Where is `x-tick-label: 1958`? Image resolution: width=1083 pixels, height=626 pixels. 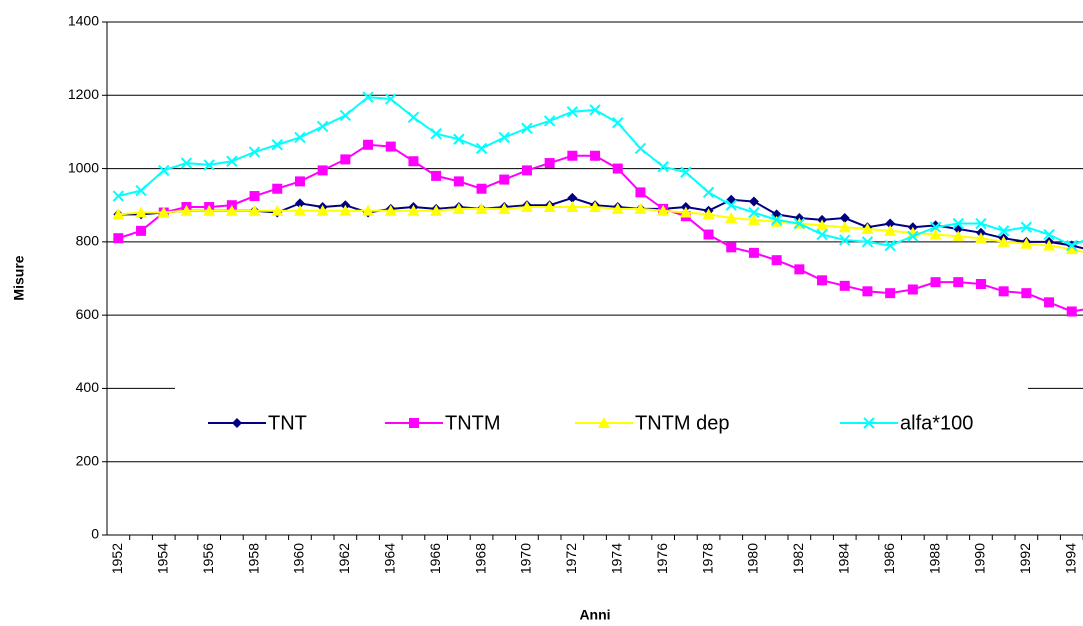 x-tick-label: 1958 is located at coordinates (253, 558).